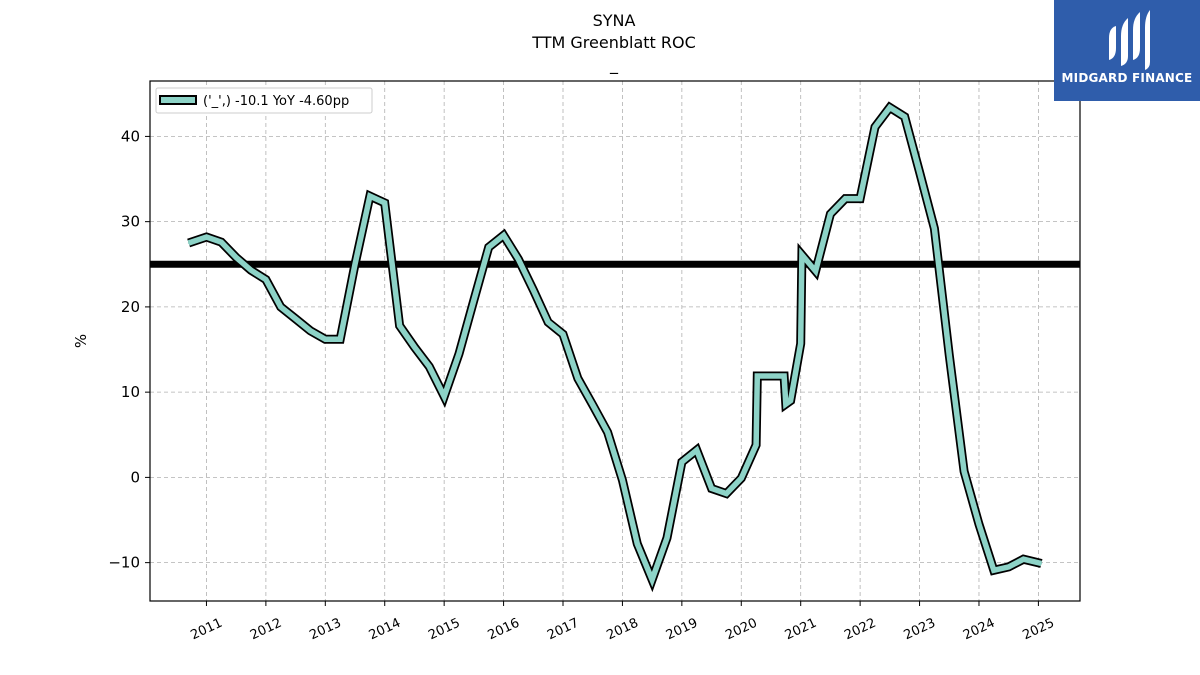 The height and width of the screenshot is (675, 1200). What do you see at coordinates (178, 100) in the screenshot?
I see `legend-swatch` at bounding box center [178, 100].